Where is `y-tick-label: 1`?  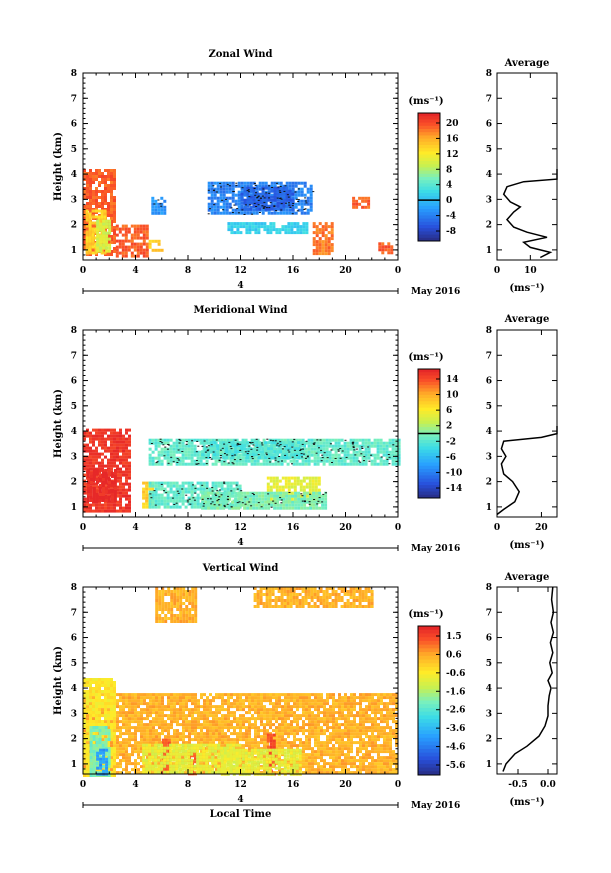 y-tick-label: 1 is located at coordinates (74, 508).